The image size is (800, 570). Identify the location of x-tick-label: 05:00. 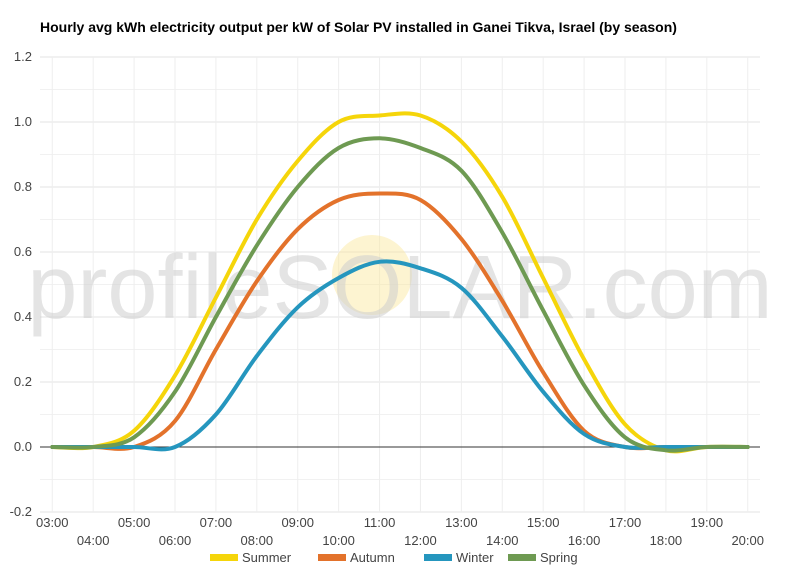
(134, 522).